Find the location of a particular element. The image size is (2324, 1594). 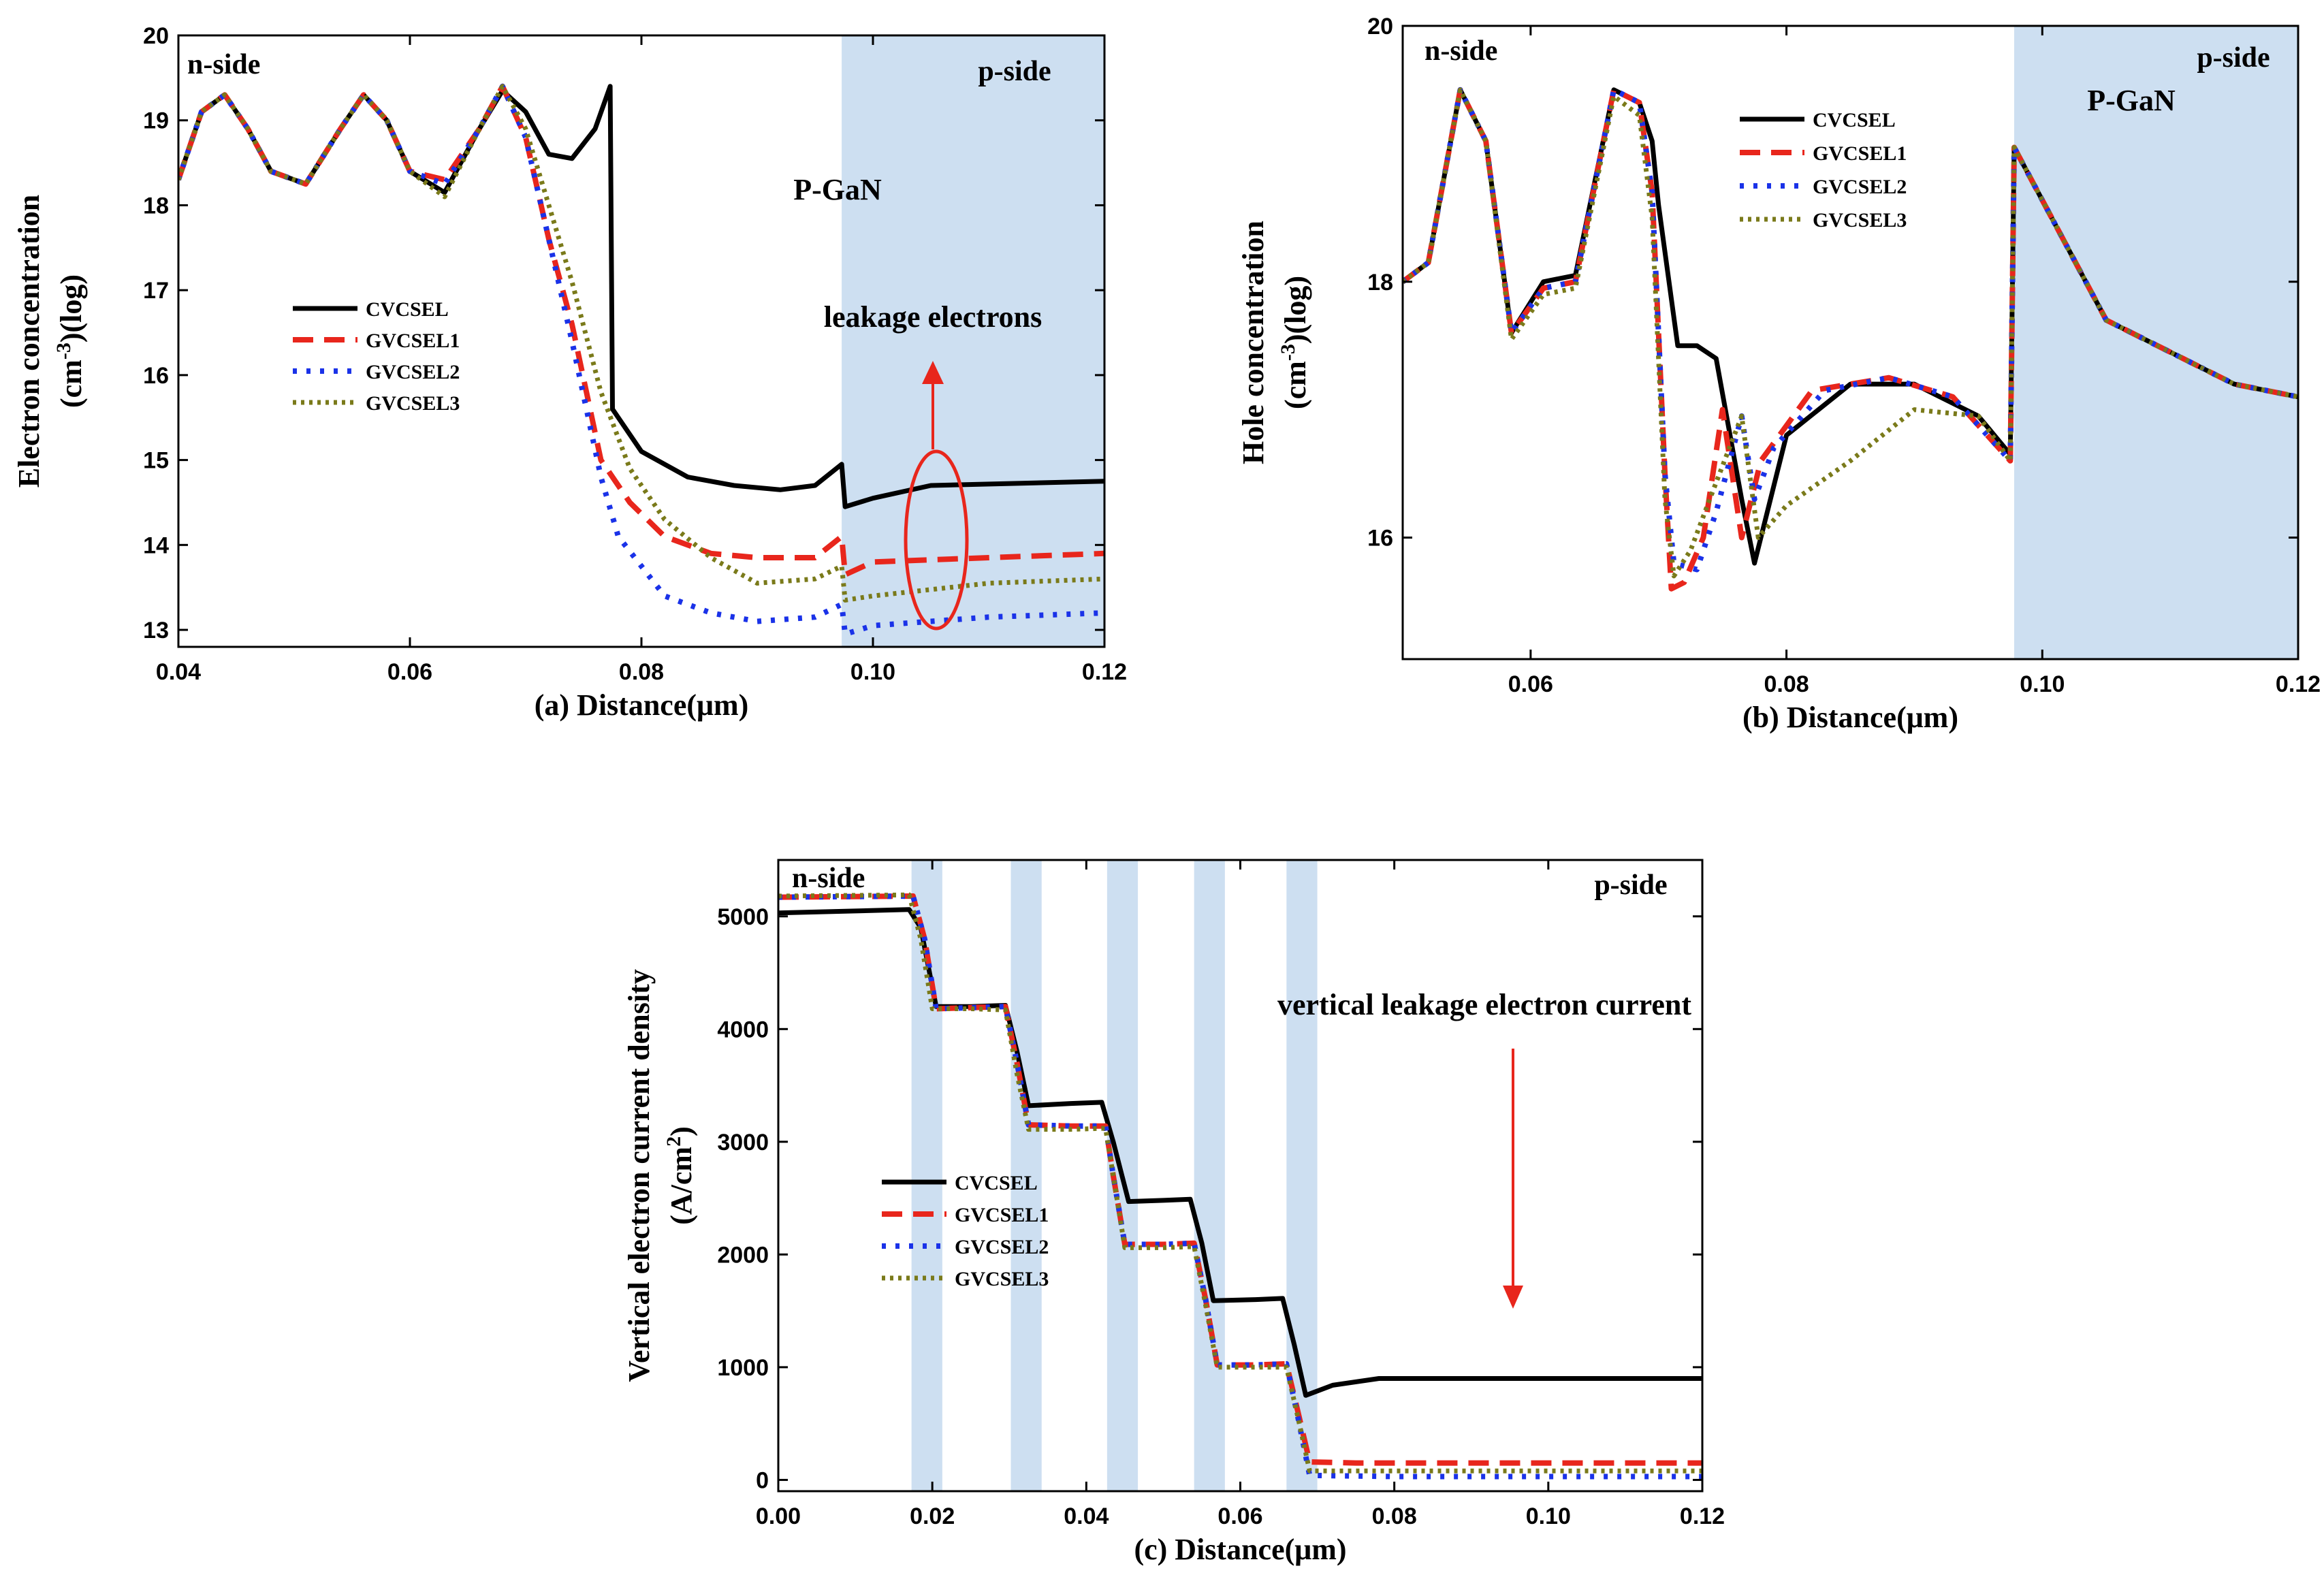

series-line-gvcsel3 is located at coordinates (641, 343).